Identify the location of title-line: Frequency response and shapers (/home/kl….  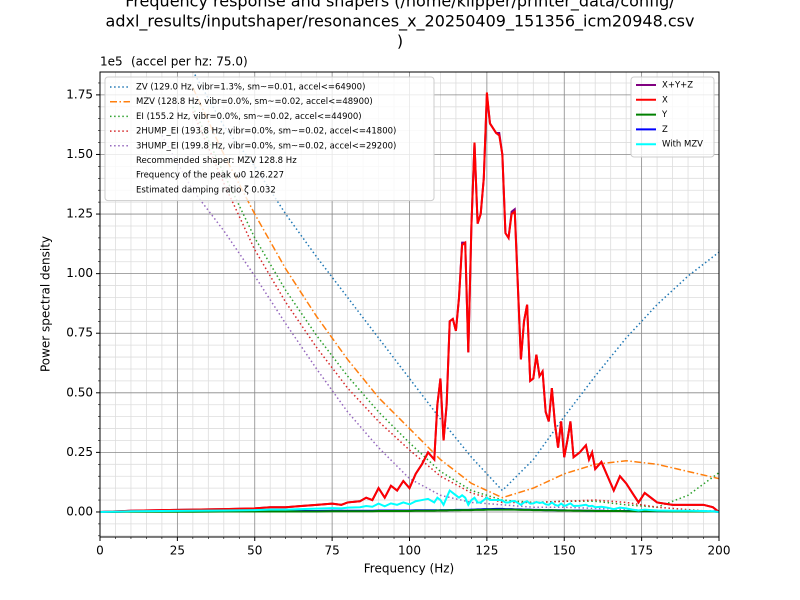
(400, 6).